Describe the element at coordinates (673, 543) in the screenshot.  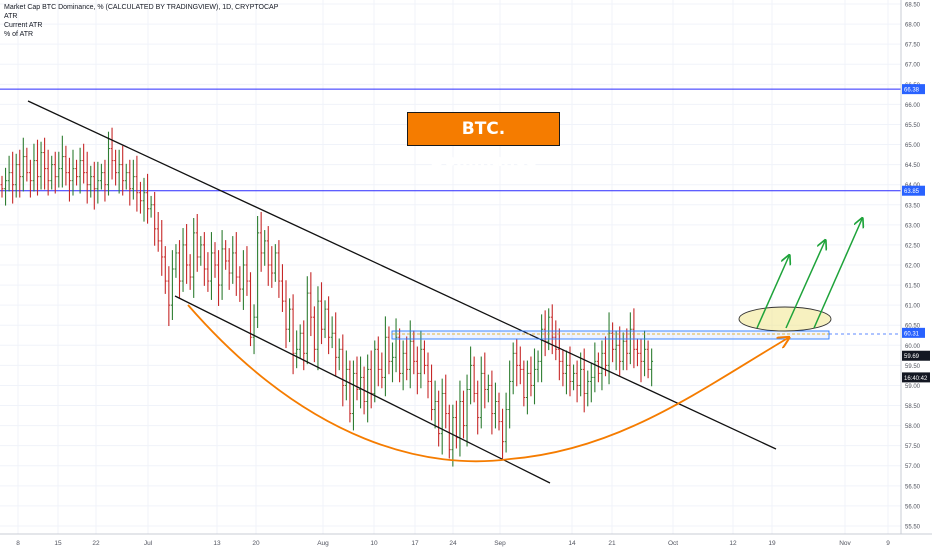
I see `x-tick-label: Oct` at that location.